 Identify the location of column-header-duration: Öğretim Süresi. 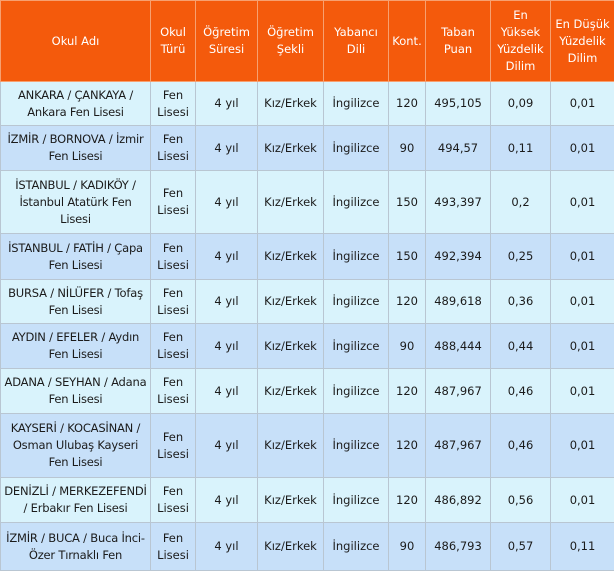
(227, 41).